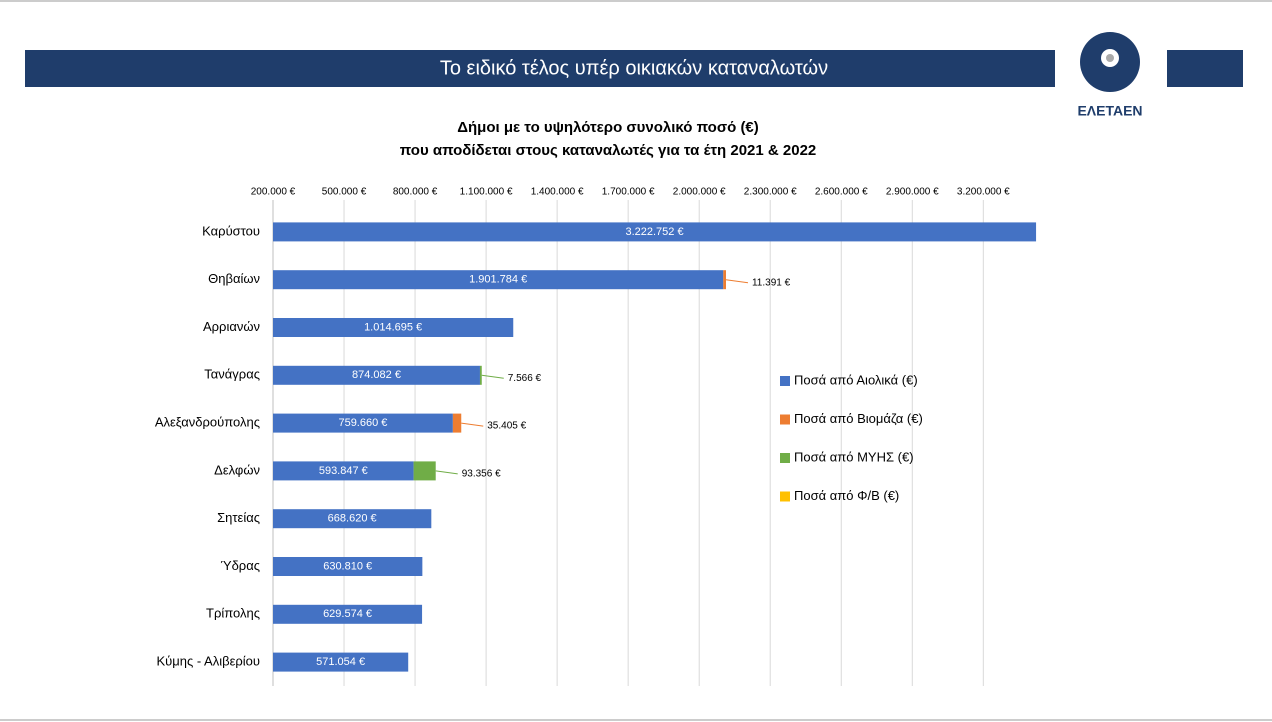  Describe the element at coordinates (1110, 75) in the screenshot. I see `logo: ΕΛΕΤΑΕΝ` at that location.